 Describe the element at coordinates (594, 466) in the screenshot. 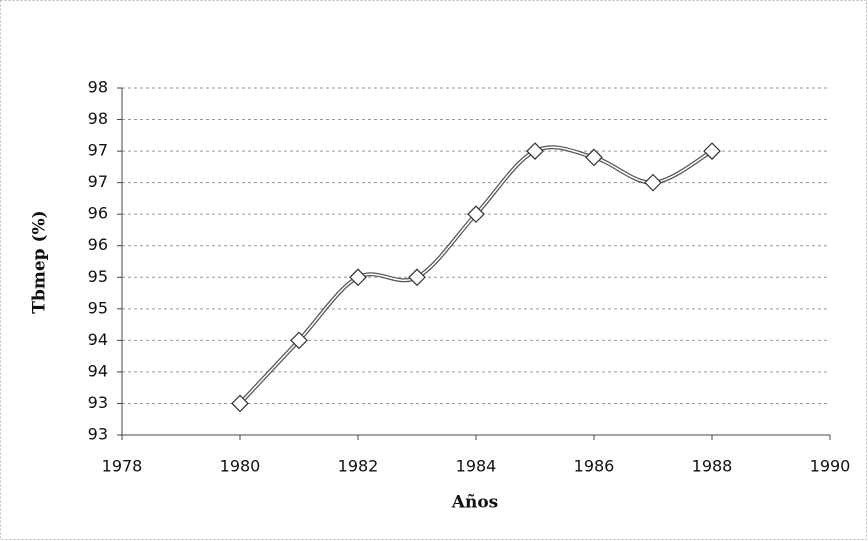

I see `x-tick-label: 1986` at that location.